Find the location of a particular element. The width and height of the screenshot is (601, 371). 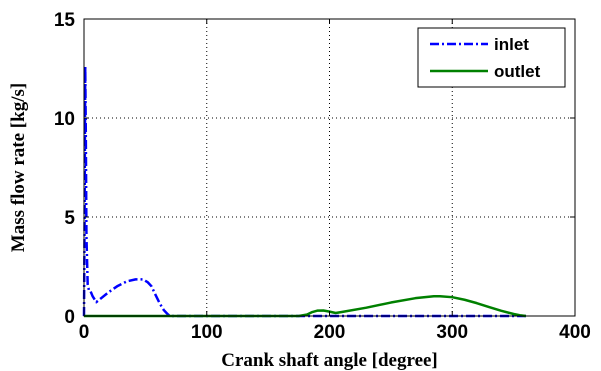

legend-label-inlet: inlet is located at coordinates (511, 44).